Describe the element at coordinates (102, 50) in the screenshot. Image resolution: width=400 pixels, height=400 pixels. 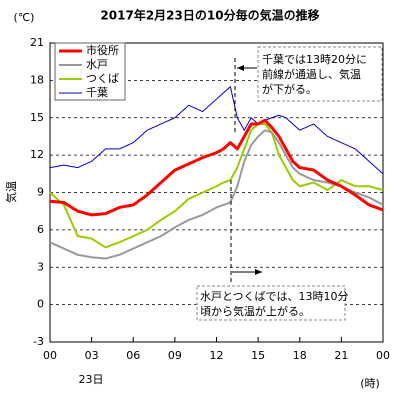
I see `legend-label: 市役所` at that location.